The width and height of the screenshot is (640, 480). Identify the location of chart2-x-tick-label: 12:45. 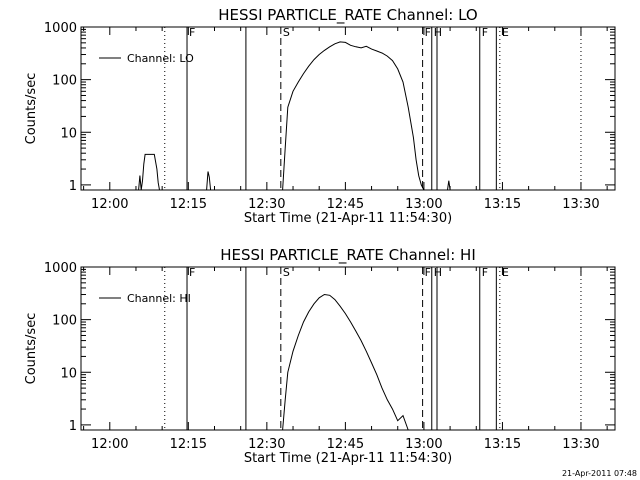
(345, 444).